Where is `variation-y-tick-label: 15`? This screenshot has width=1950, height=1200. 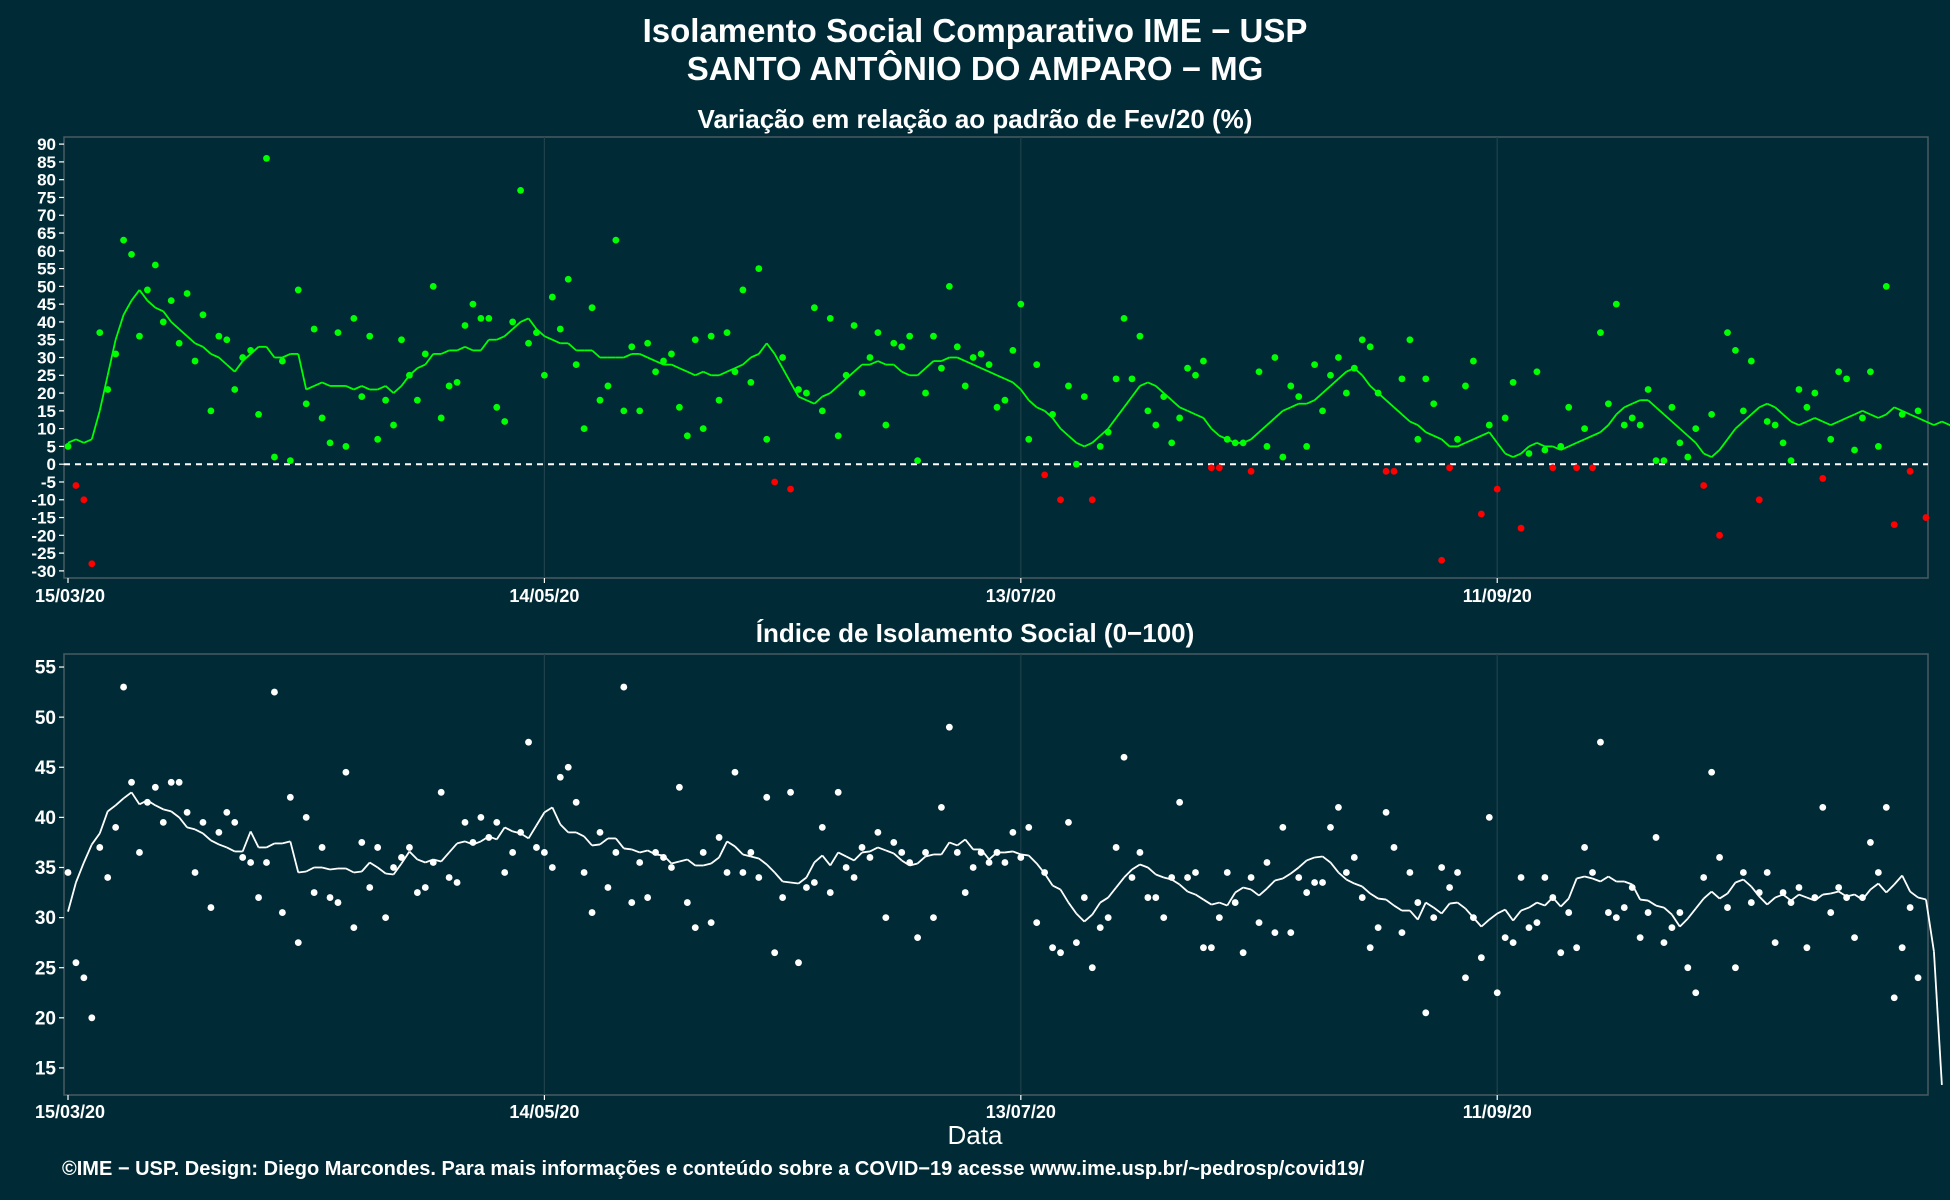
variation-y-tick-label: 15 is located at coordinates (46, 411).